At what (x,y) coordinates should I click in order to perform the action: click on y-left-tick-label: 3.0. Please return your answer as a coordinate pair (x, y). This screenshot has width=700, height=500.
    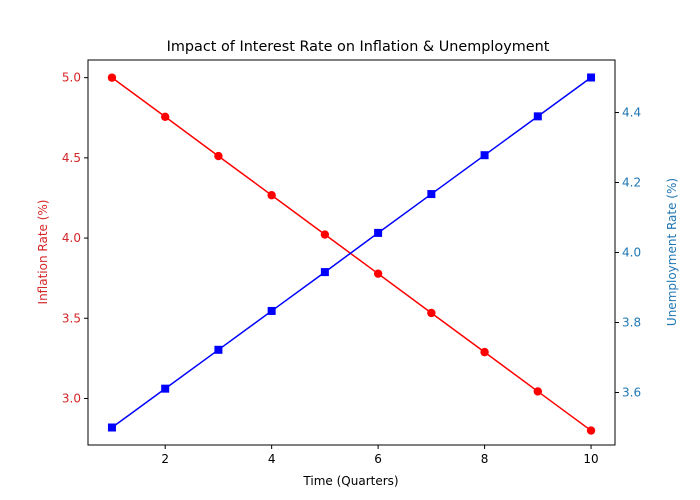
    Looking at the image, I should click on (71, 398).